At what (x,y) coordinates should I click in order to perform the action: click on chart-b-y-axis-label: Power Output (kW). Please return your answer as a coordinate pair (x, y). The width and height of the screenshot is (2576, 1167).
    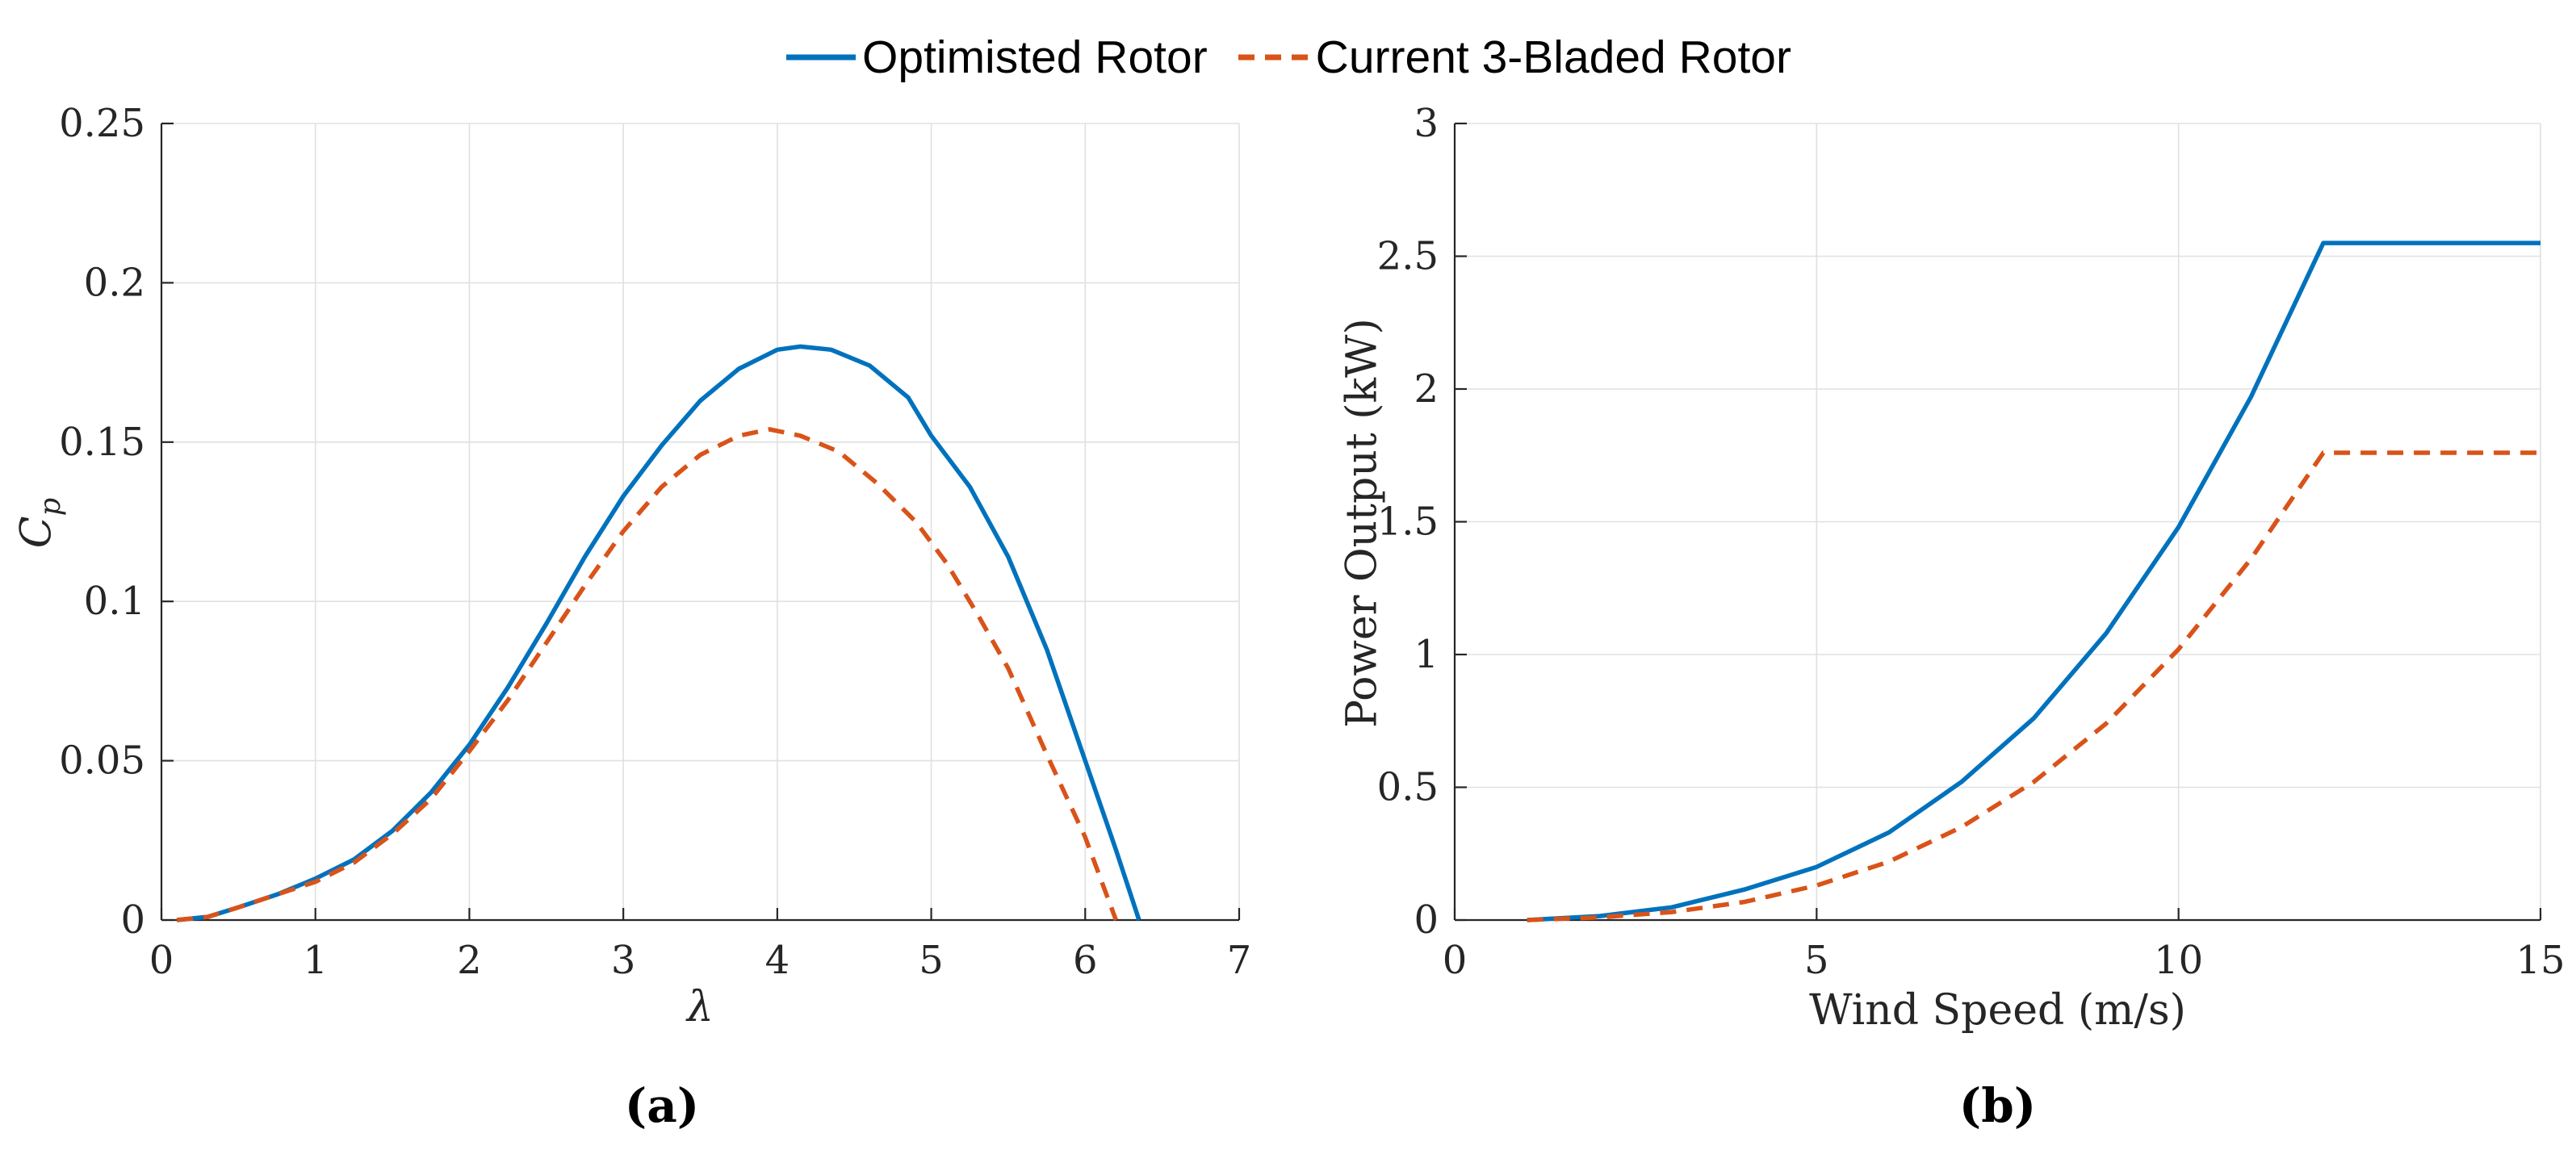
    Looking at the image, I should click on (1362, 523).